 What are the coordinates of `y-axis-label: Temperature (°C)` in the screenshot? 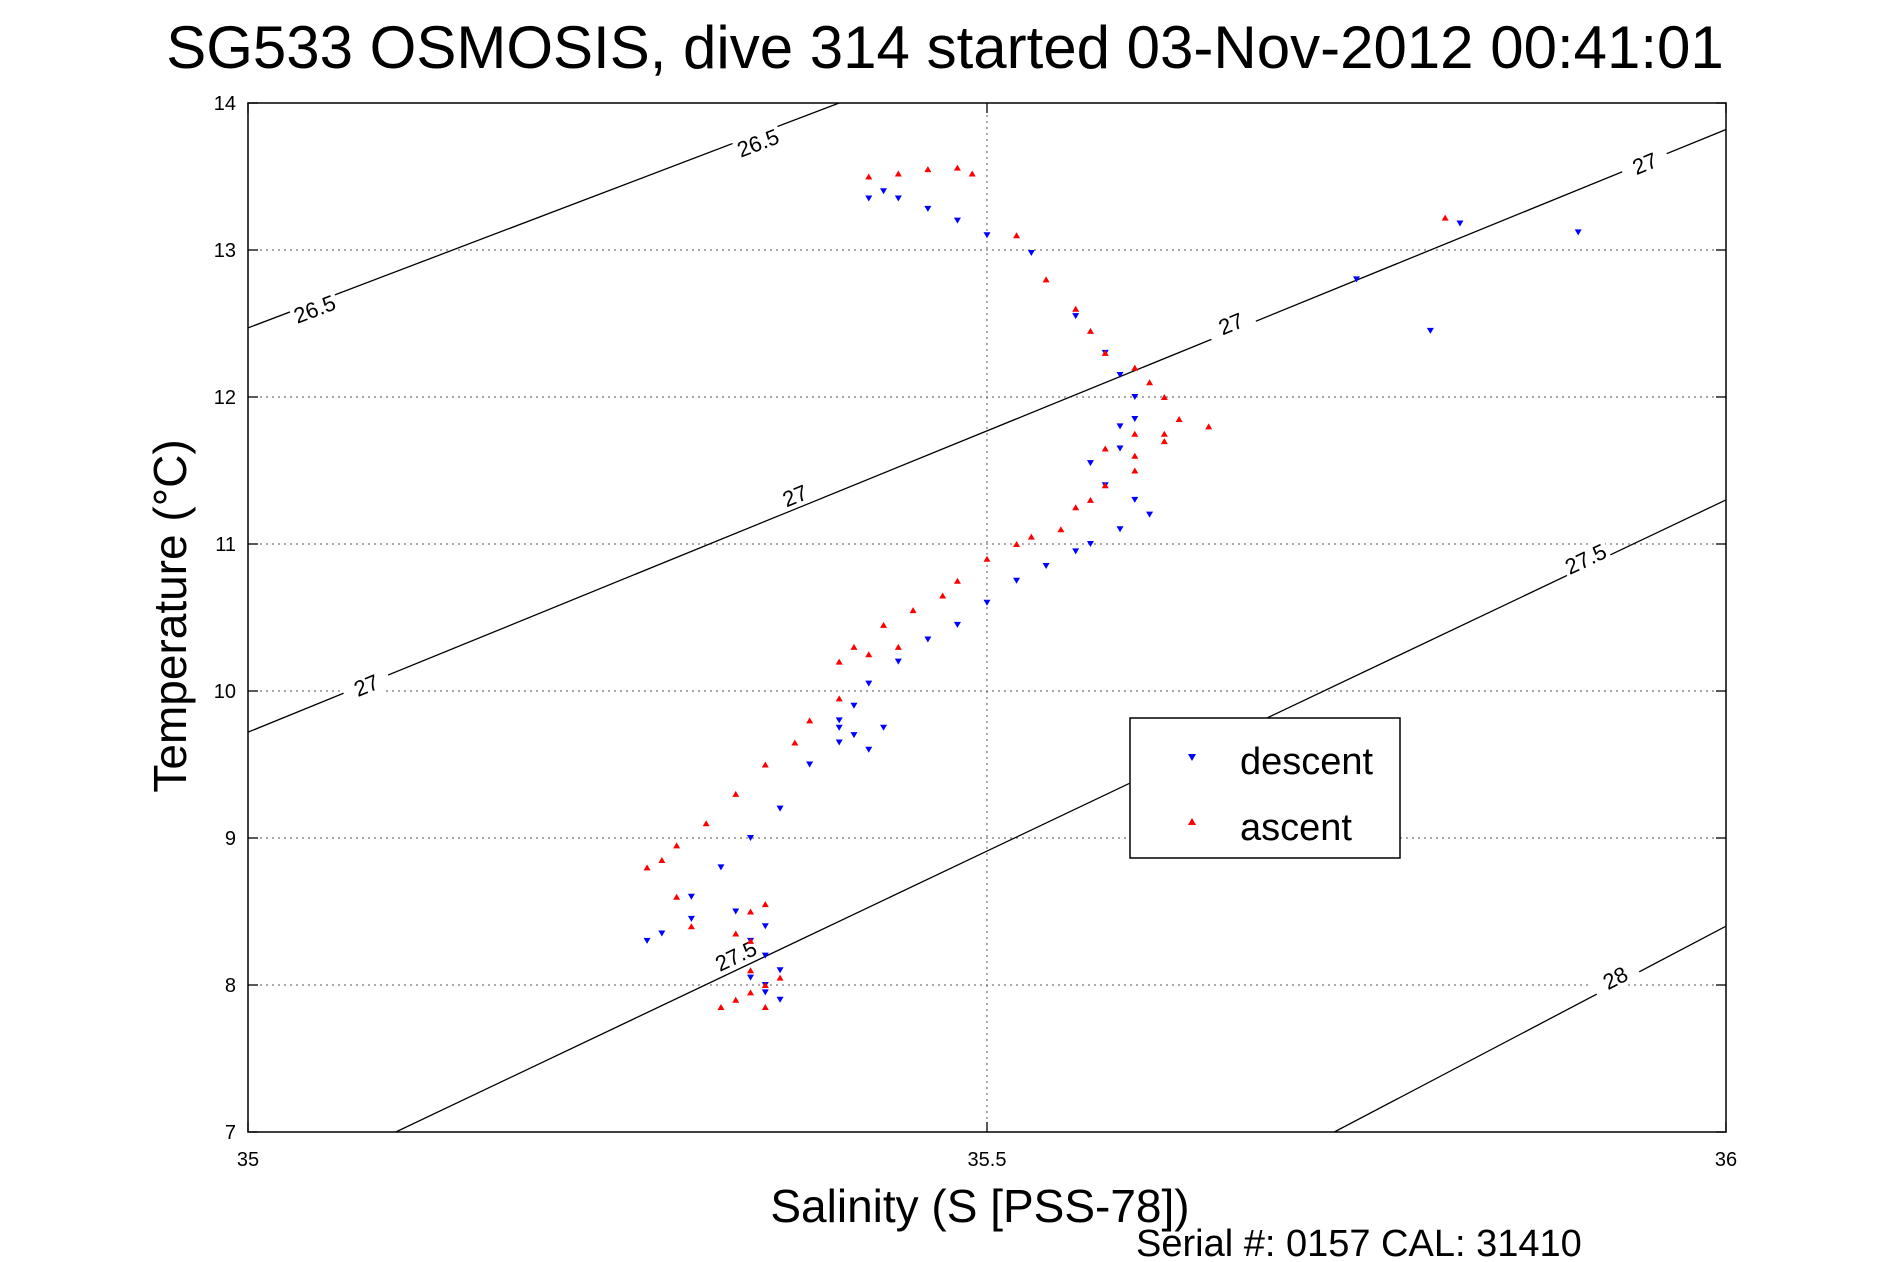 It's located at (170, 615).